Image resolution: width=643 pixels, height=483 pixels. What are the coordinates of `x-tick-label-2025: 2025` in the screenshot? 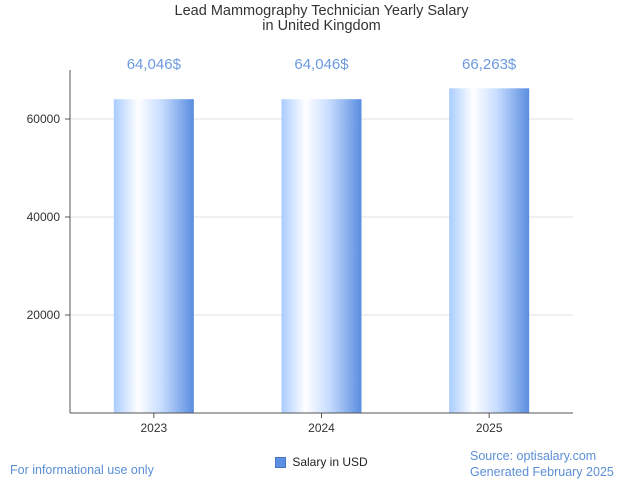 It's located at (489, 428).